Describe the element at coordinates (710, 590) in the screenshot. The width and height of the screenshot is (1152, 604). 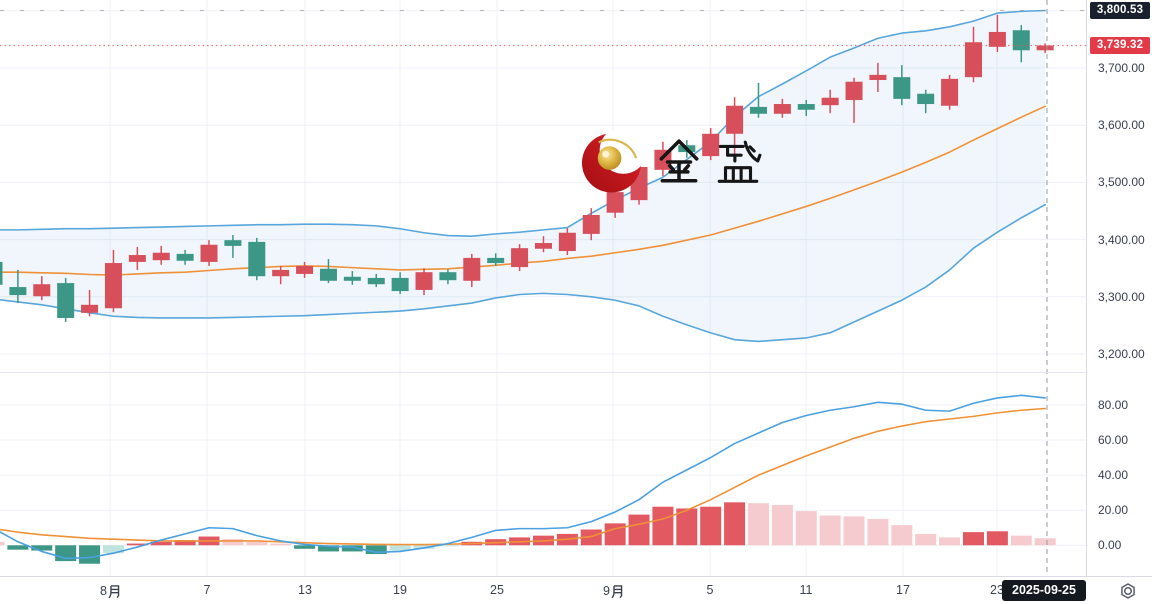
I see `time-axis-tick: 5` at that location.